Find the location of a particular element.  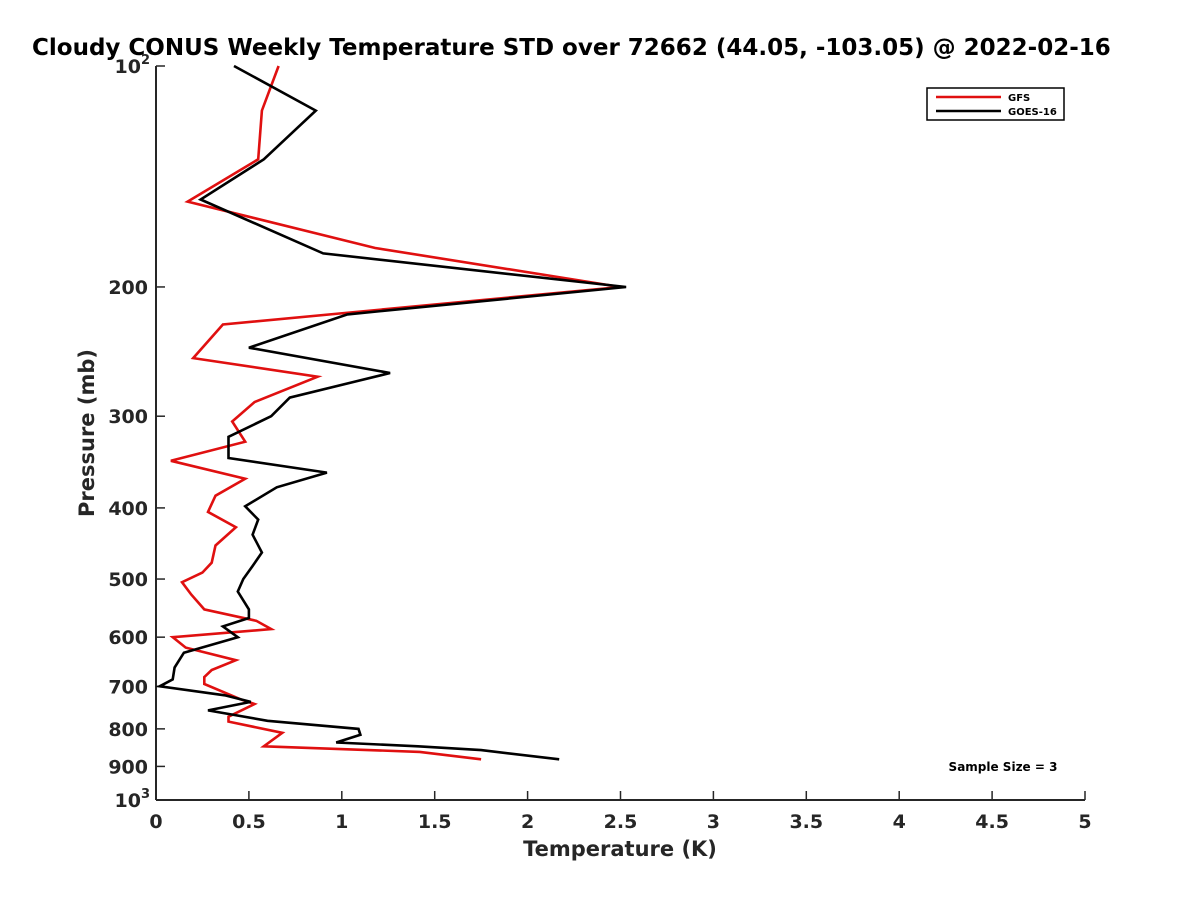

x-tick-label: 3.5 is located at coordinates (806, 822).